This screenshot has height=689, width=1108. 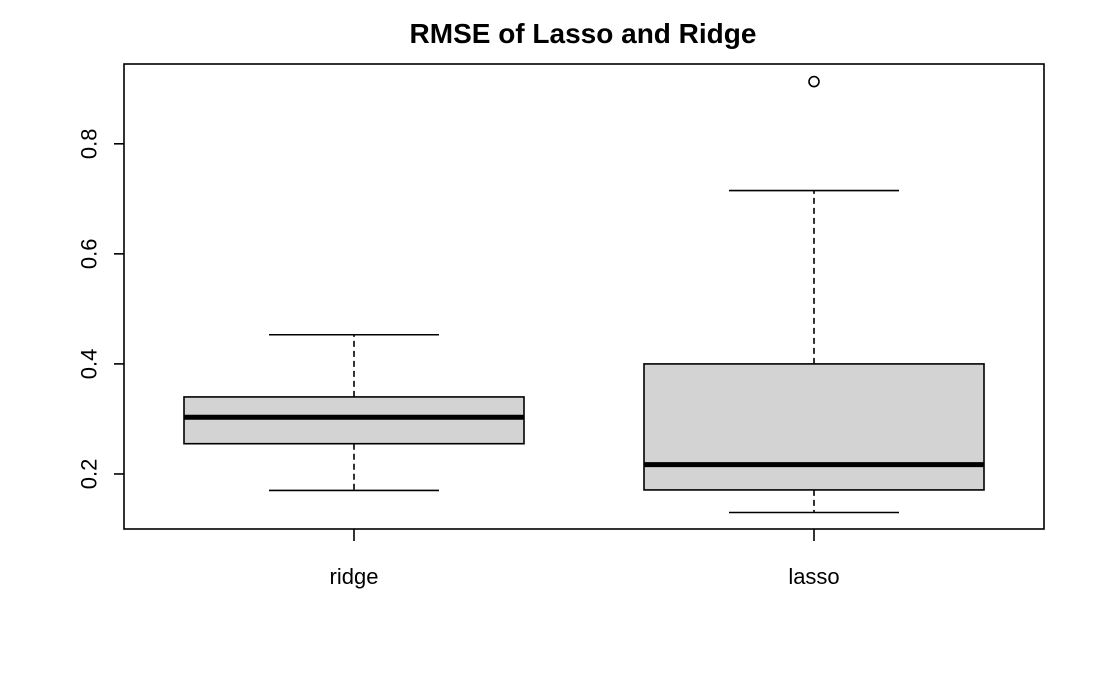 I want to click on y-tick-label: 0.6, so click(x=89, y=254).